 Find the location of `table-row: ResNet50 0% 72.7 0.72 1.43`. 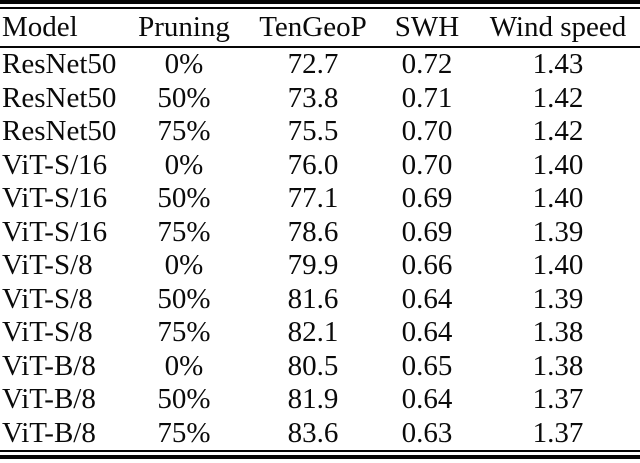

table-row: ResNet50 0% 72.7 0.72 1.43 is located at coordinates (320, 64).